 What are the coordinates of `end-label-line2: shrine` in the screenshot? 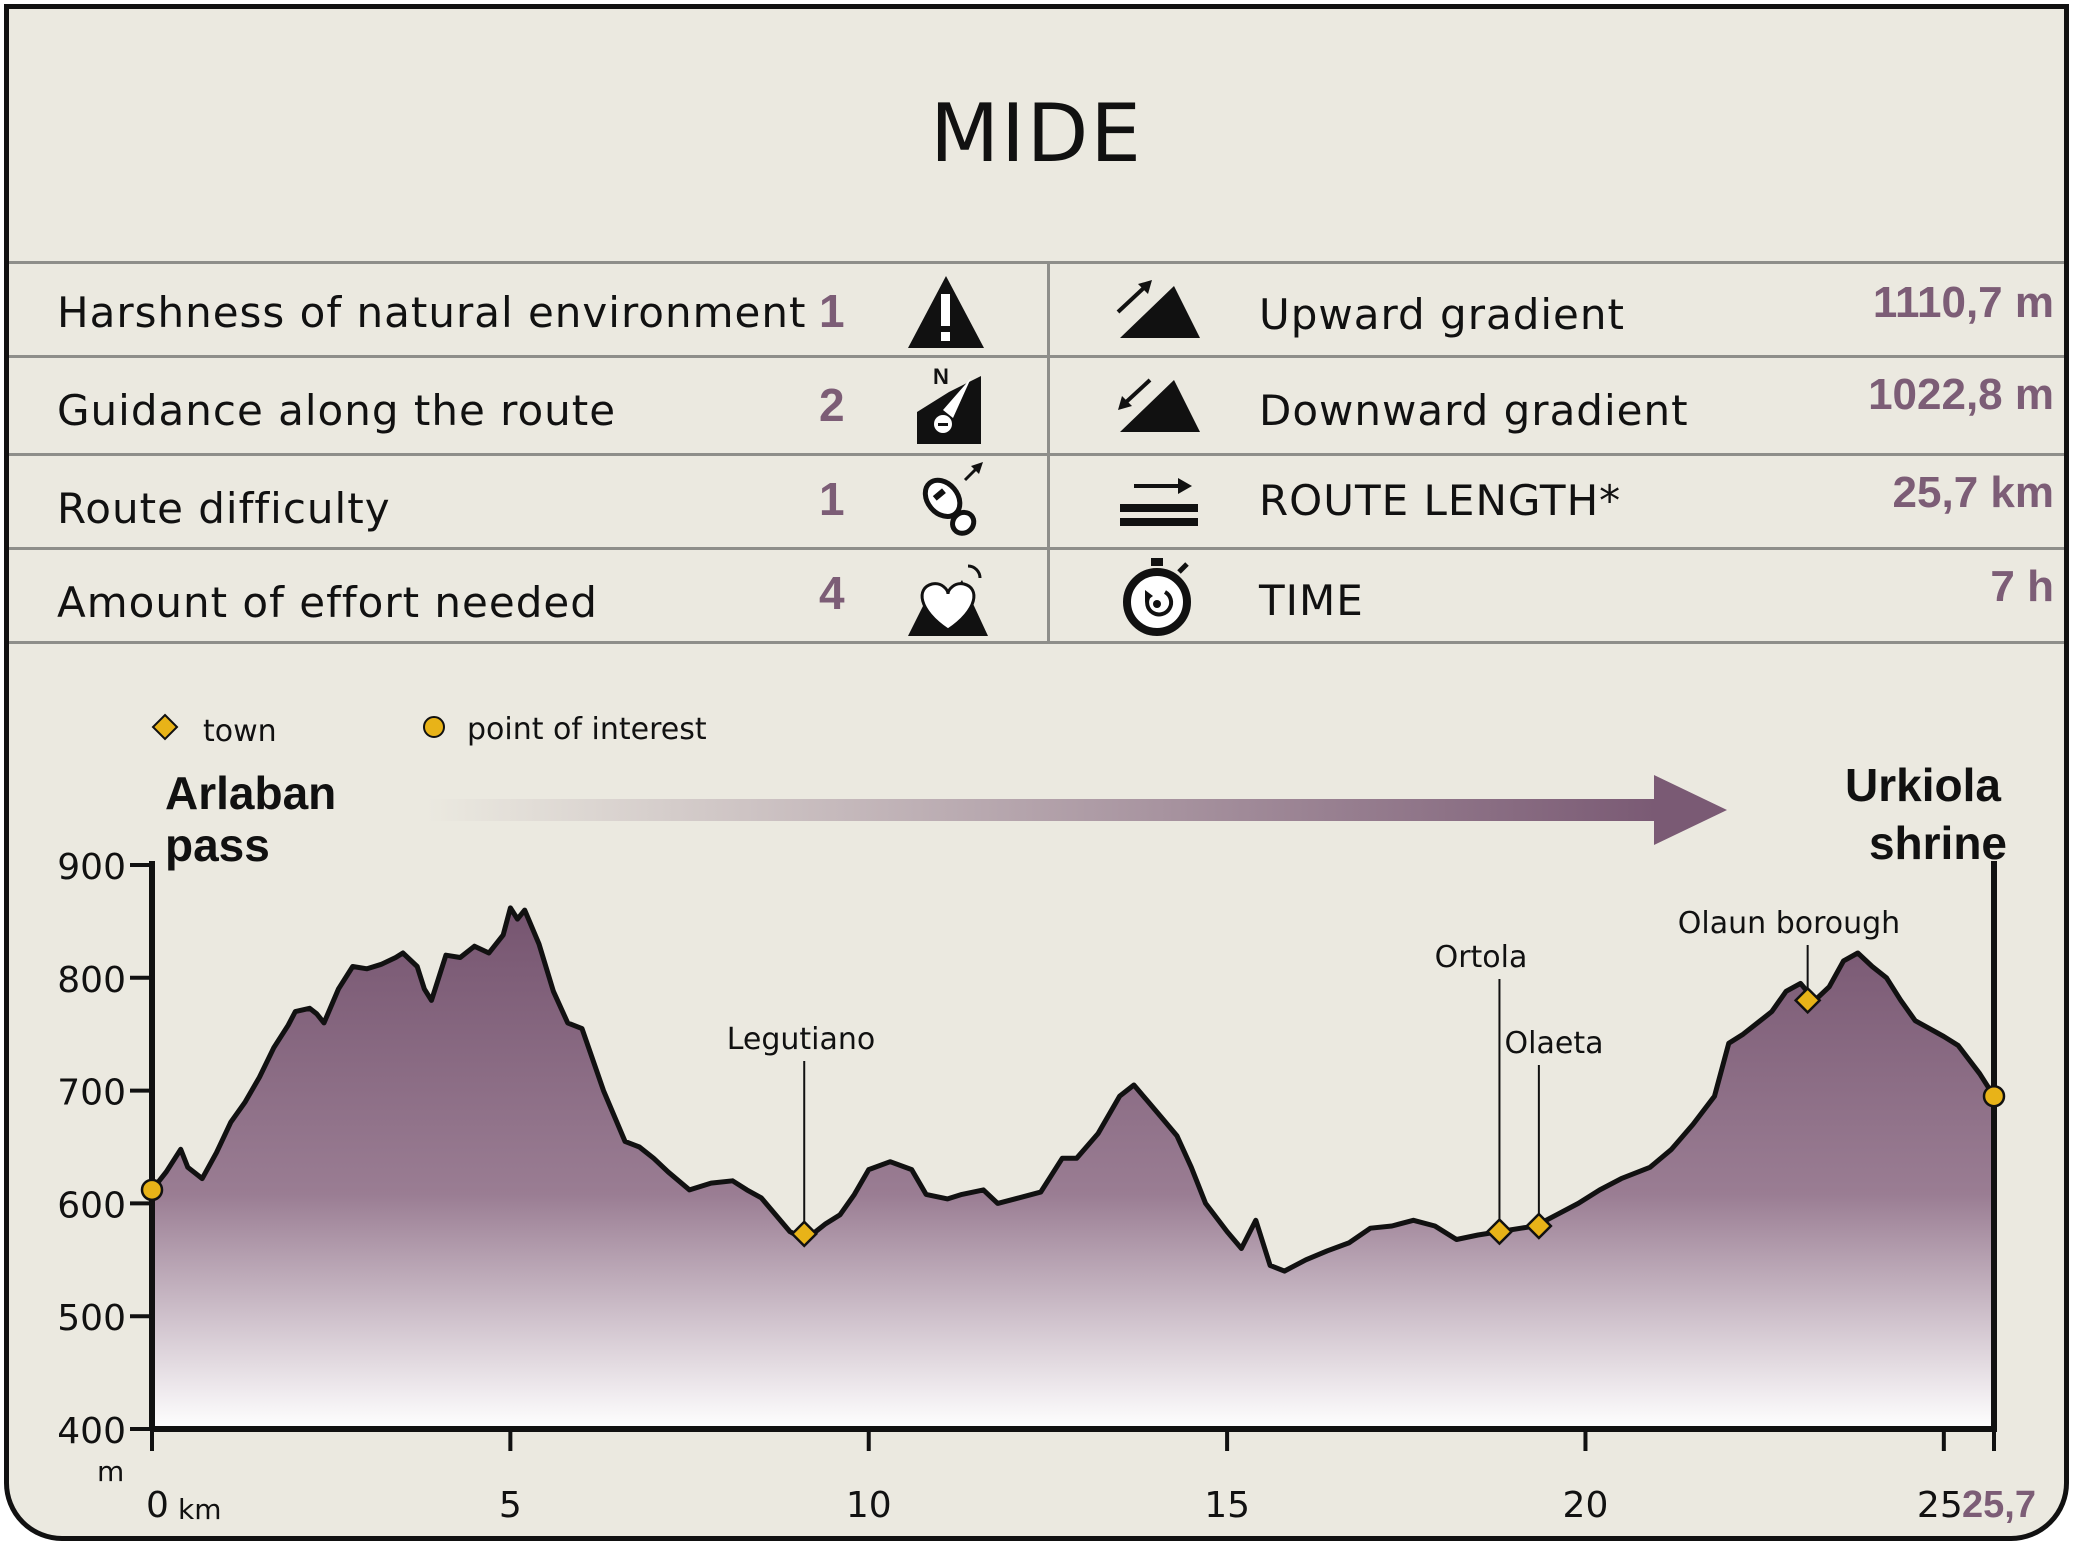 It's located at (1938, 843).